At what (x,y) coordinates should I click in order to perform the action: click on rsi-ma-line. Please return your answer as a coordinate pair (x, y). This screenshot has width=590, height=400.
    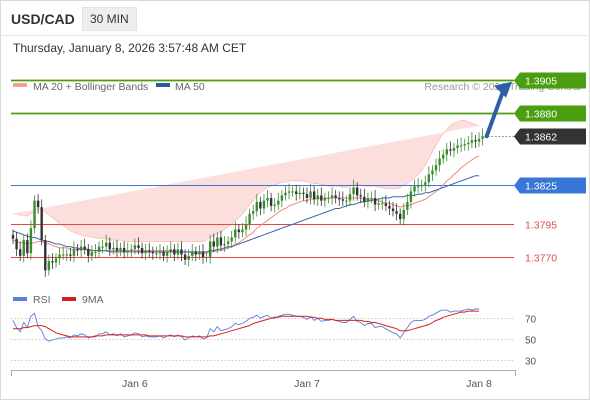
    Looking at the image, I should click on (246, 324).